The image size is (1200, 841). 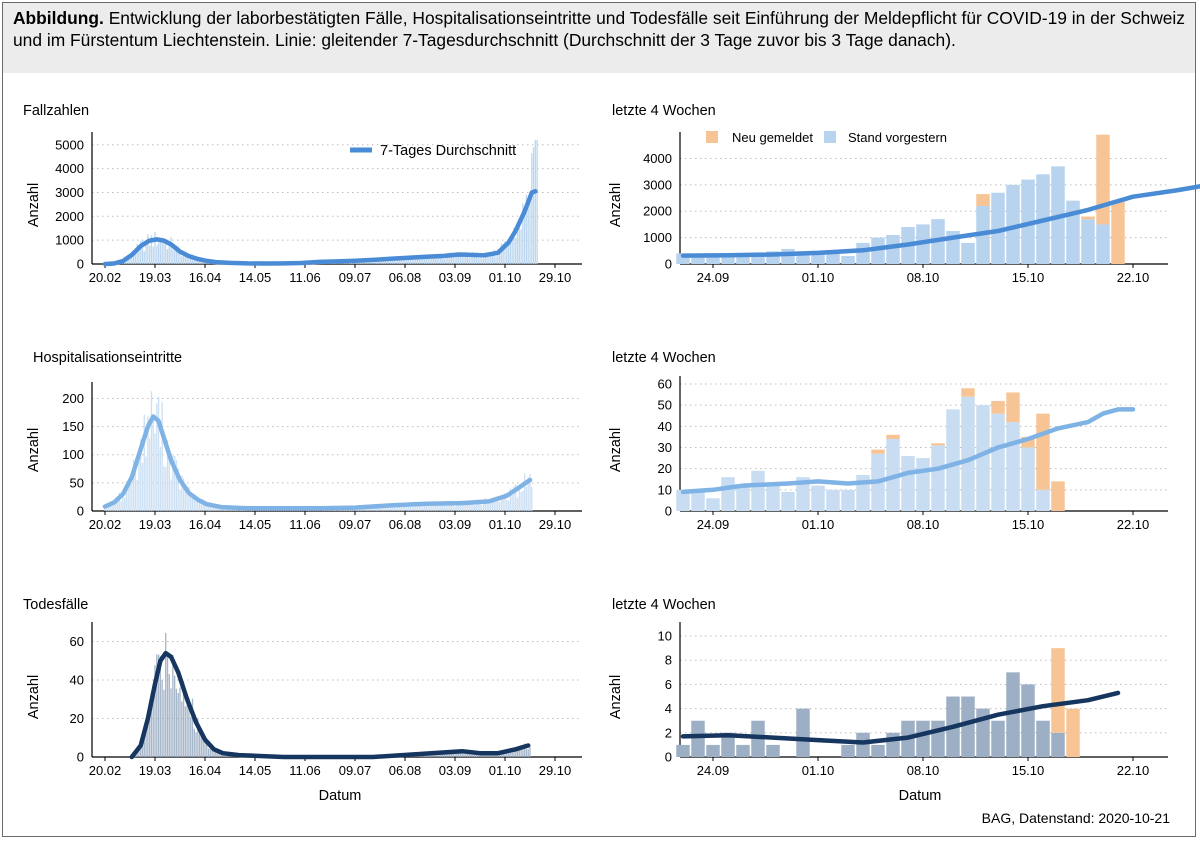 I want to click on p2-xtick: 11.06, so click(x=305, y=524).